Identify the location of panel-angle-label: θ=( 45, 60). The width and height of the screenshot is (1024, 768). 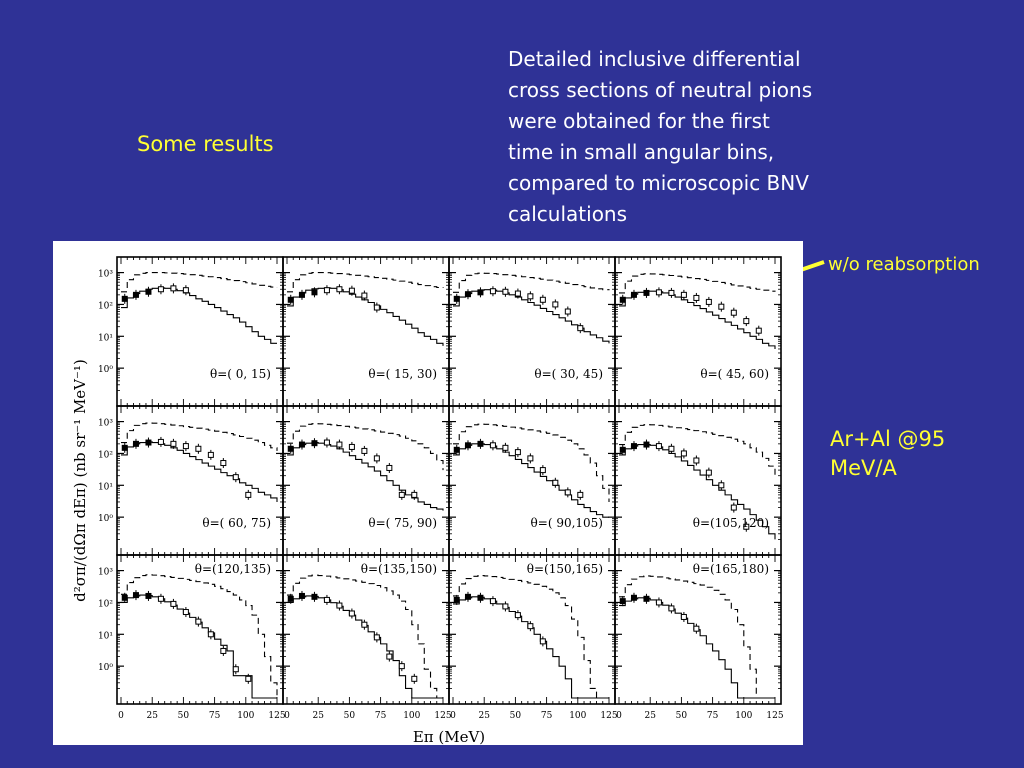
(734, 374).